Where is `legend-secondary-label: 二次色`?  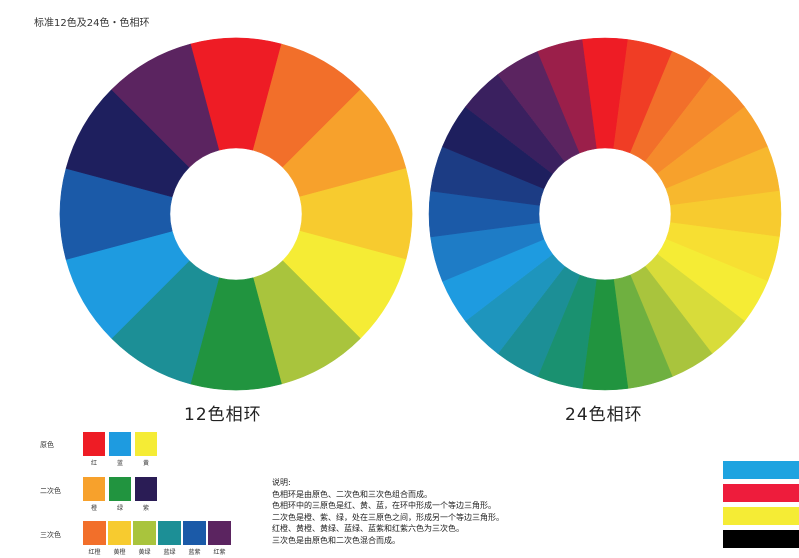 legend-secondary-label: 二次色 is located at coordinates (50, 491).